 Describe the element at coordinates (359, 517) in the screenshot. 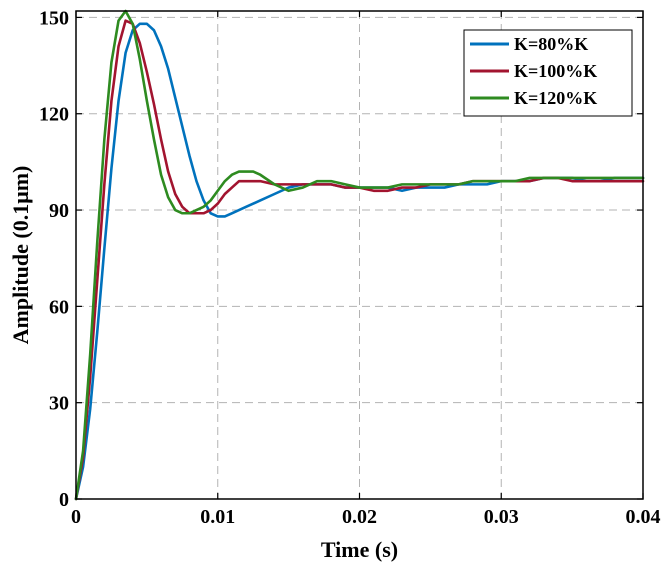

I see `x-tick-label: 0.02` at that location.